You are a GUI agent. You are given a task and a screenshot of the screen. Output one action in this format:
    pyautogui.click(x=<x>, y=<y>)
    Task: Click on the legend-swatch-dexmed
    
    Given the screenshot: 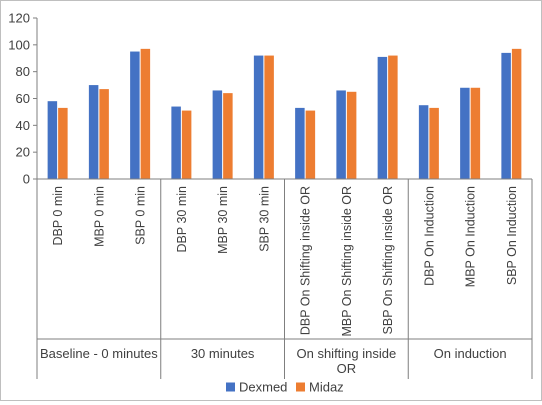 What is the action you would take?
    pyautogui.click(x=230, y=387)
    